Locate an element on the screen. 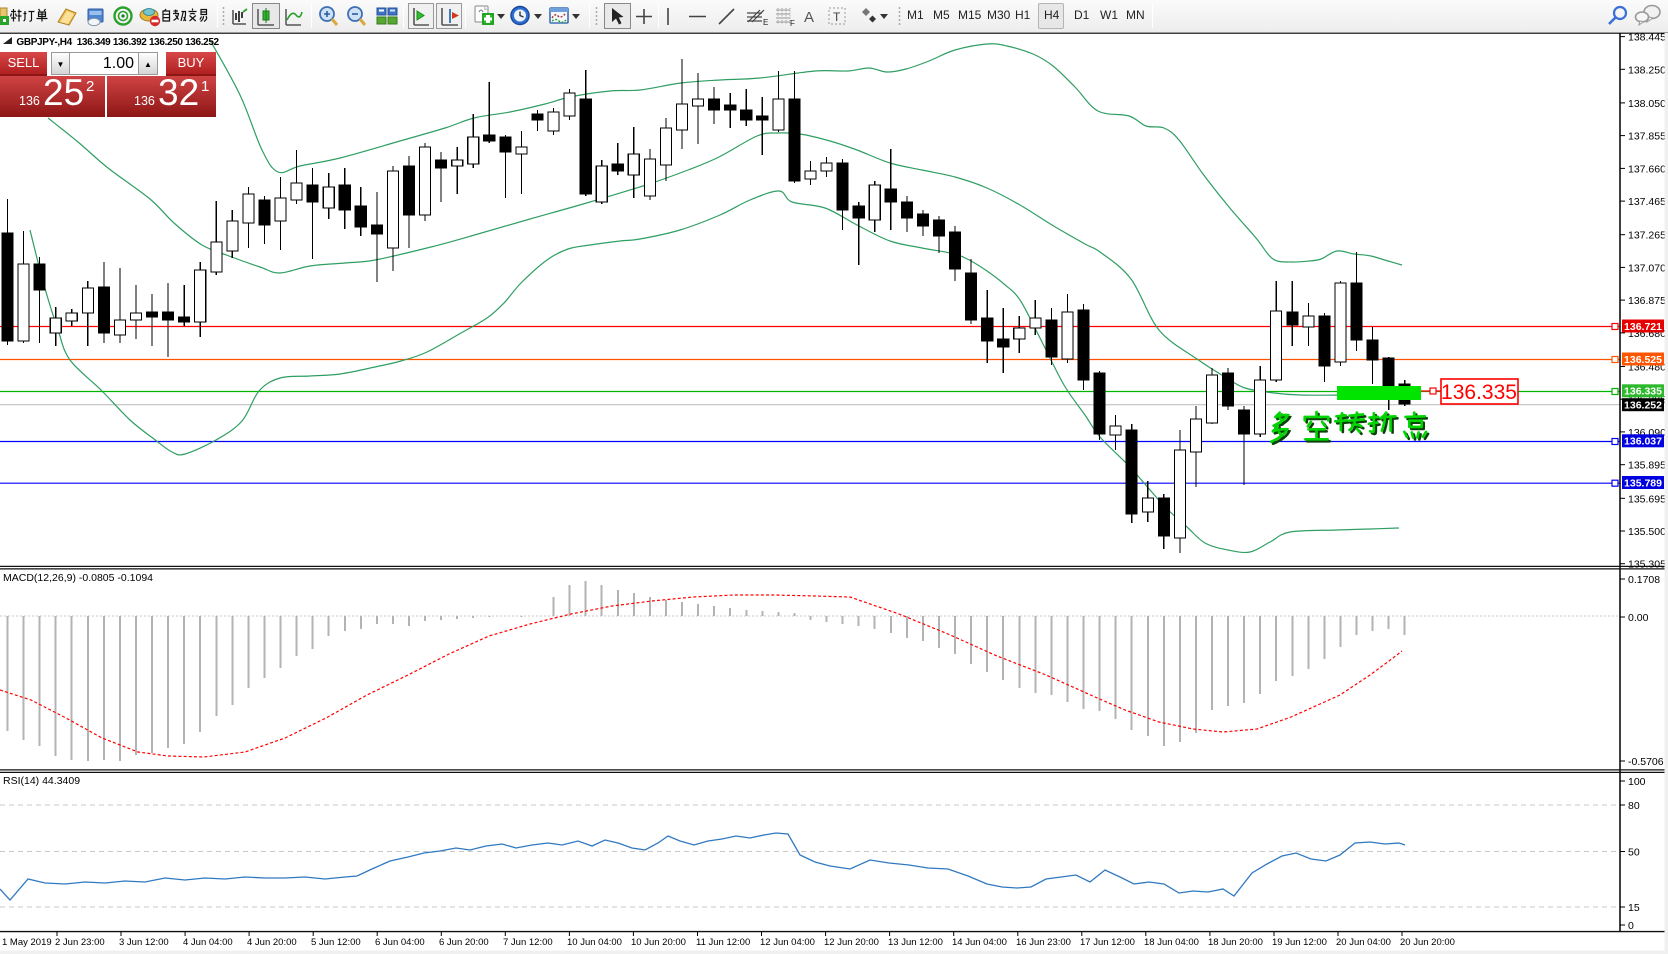 Image resolution: width=1668 pixels, height=954 pixels. svg-text: 13 Jun 12:00 is located at coordinates (915, 942).